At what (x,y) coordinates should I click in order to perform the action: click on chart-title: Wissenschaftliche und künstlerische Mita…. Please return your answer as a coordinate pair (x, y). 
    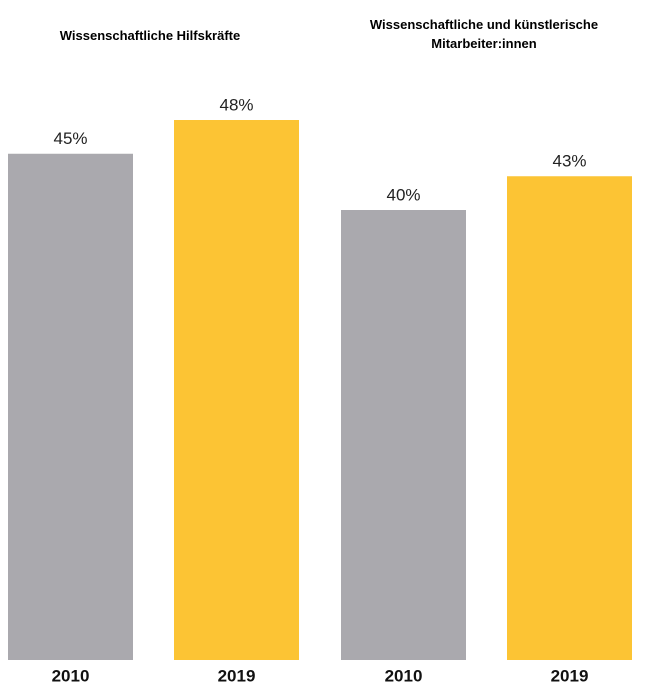
    Looking at the image, I should click on (484, 34).